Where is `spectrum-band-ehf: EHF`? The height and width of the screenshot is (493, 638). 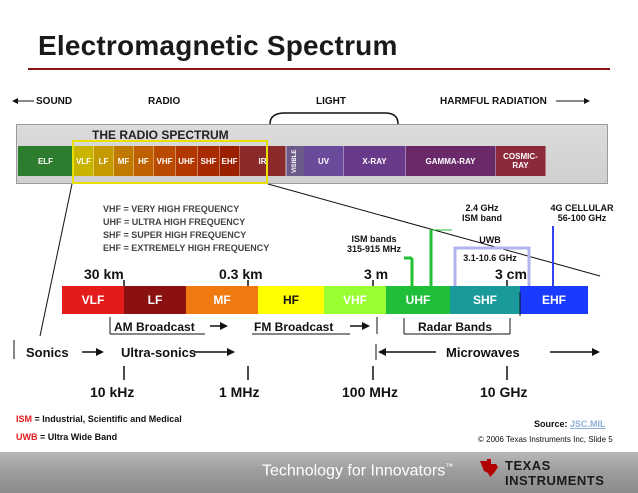
spectrum-band-ehf: EHF is located at coordinates (230, 161).